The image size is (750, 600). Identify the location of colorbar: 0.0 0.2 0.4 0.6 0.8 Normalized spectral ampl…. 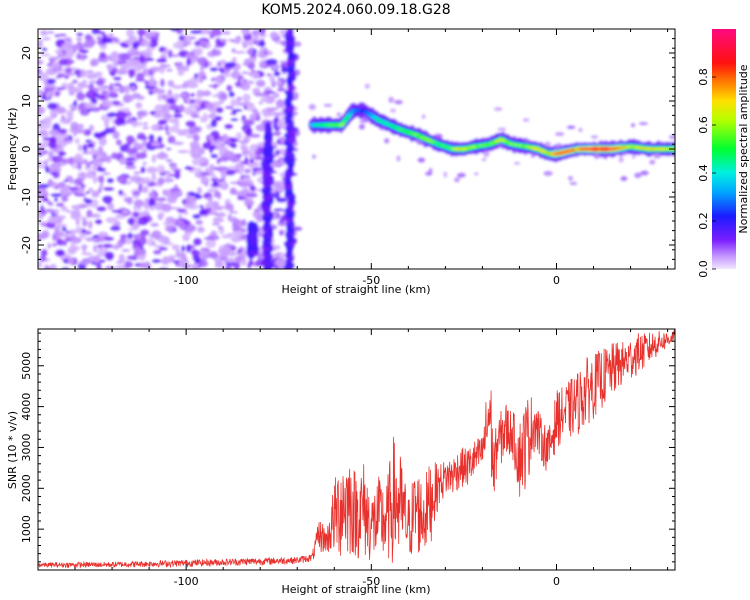
(723, 153).